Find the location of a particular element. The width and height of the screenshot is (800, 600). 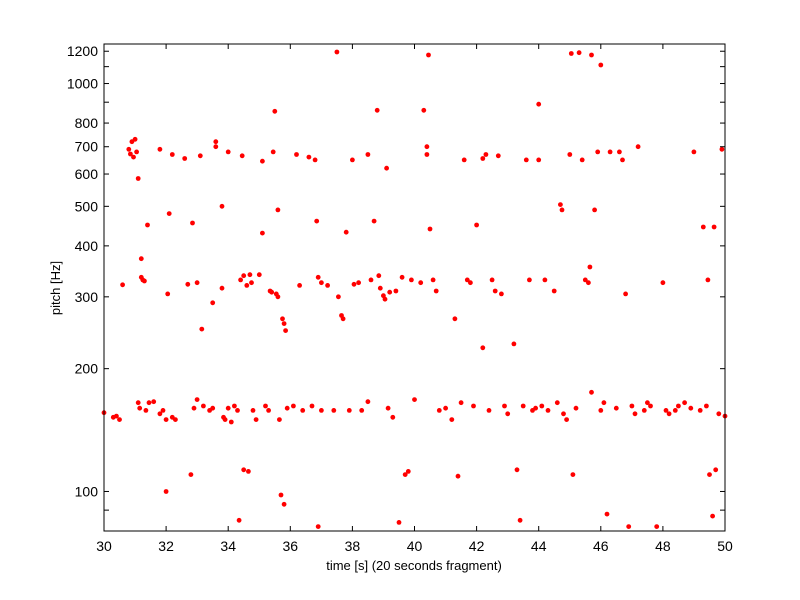

x-tick-label: 40 is located at coordinates (415, 546).